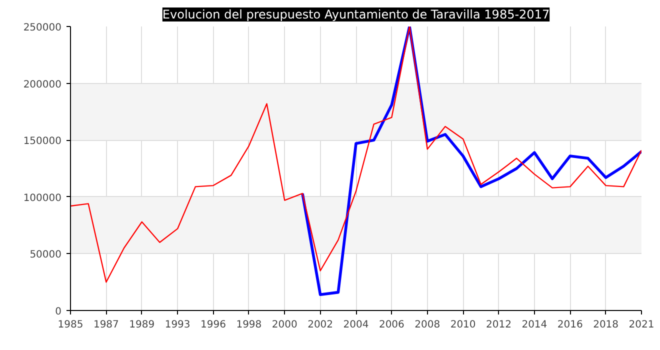 The width and height of the screenshot is (660, 350). I want to click on x-tick-label: 2012, so click(499, 325).